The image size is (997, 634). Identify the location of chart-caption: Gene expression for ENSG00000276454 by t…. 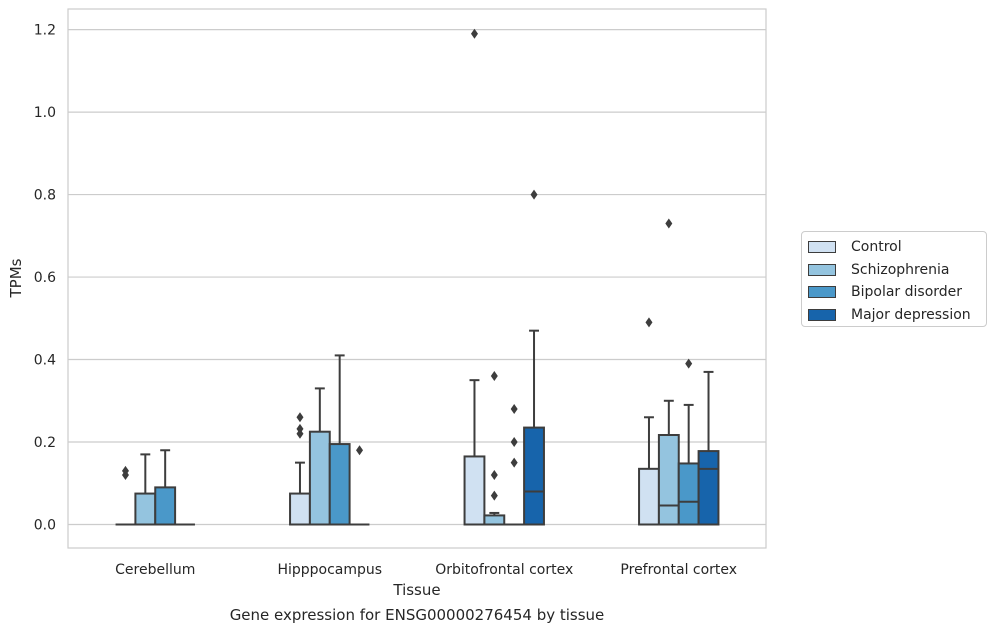
(417, 615).